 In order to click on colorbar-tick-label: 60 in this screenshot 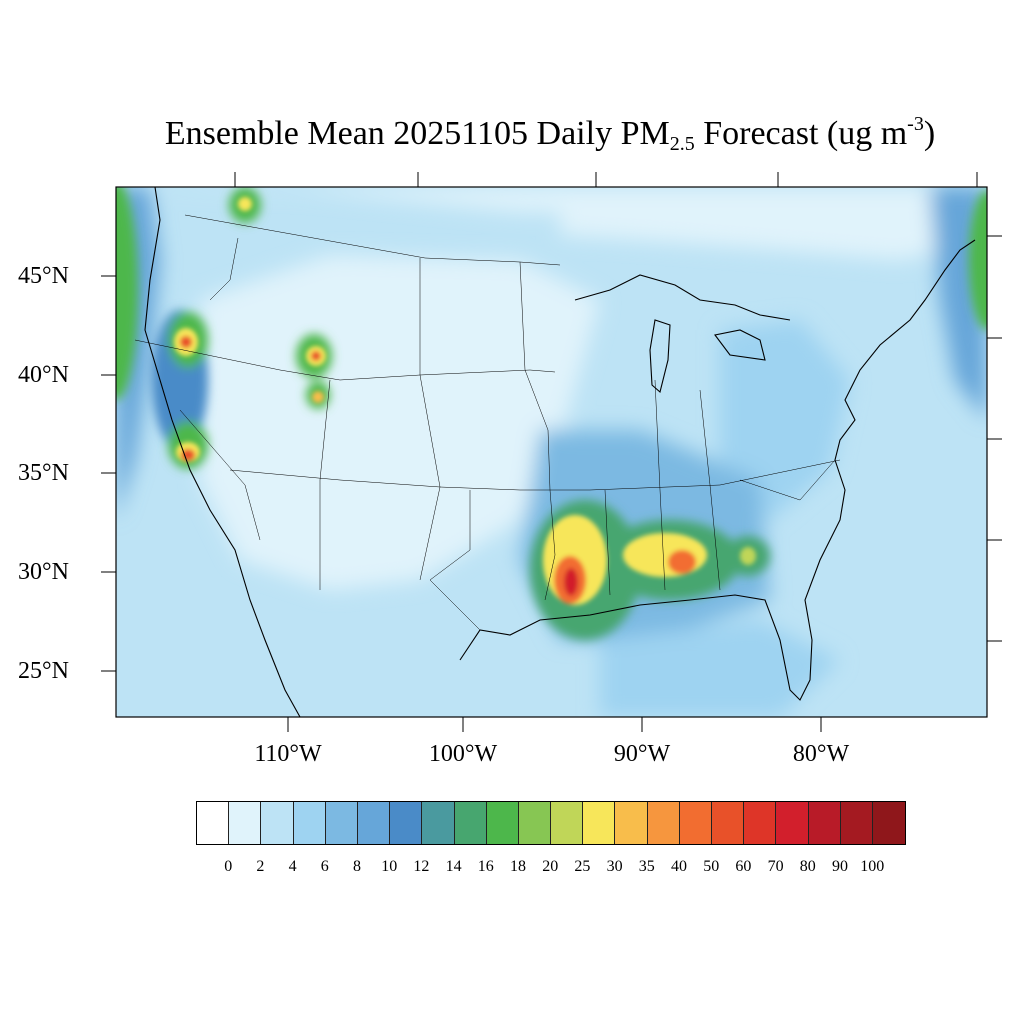, I will do `click(743, 866)`.